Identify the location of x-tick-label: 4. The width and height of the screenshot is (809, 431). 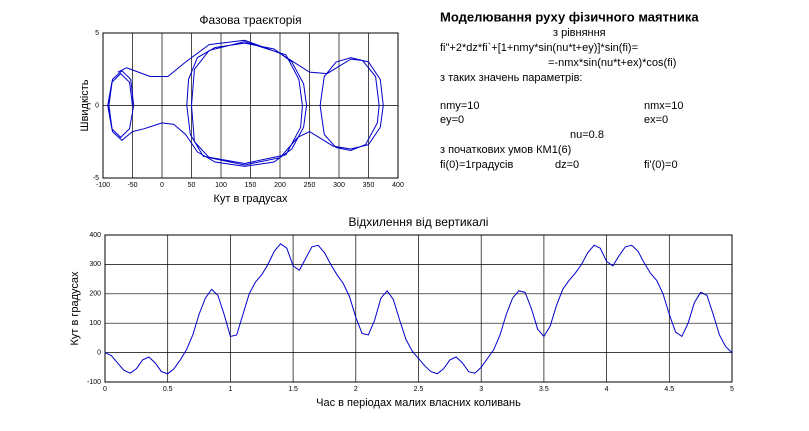
(607, 389).